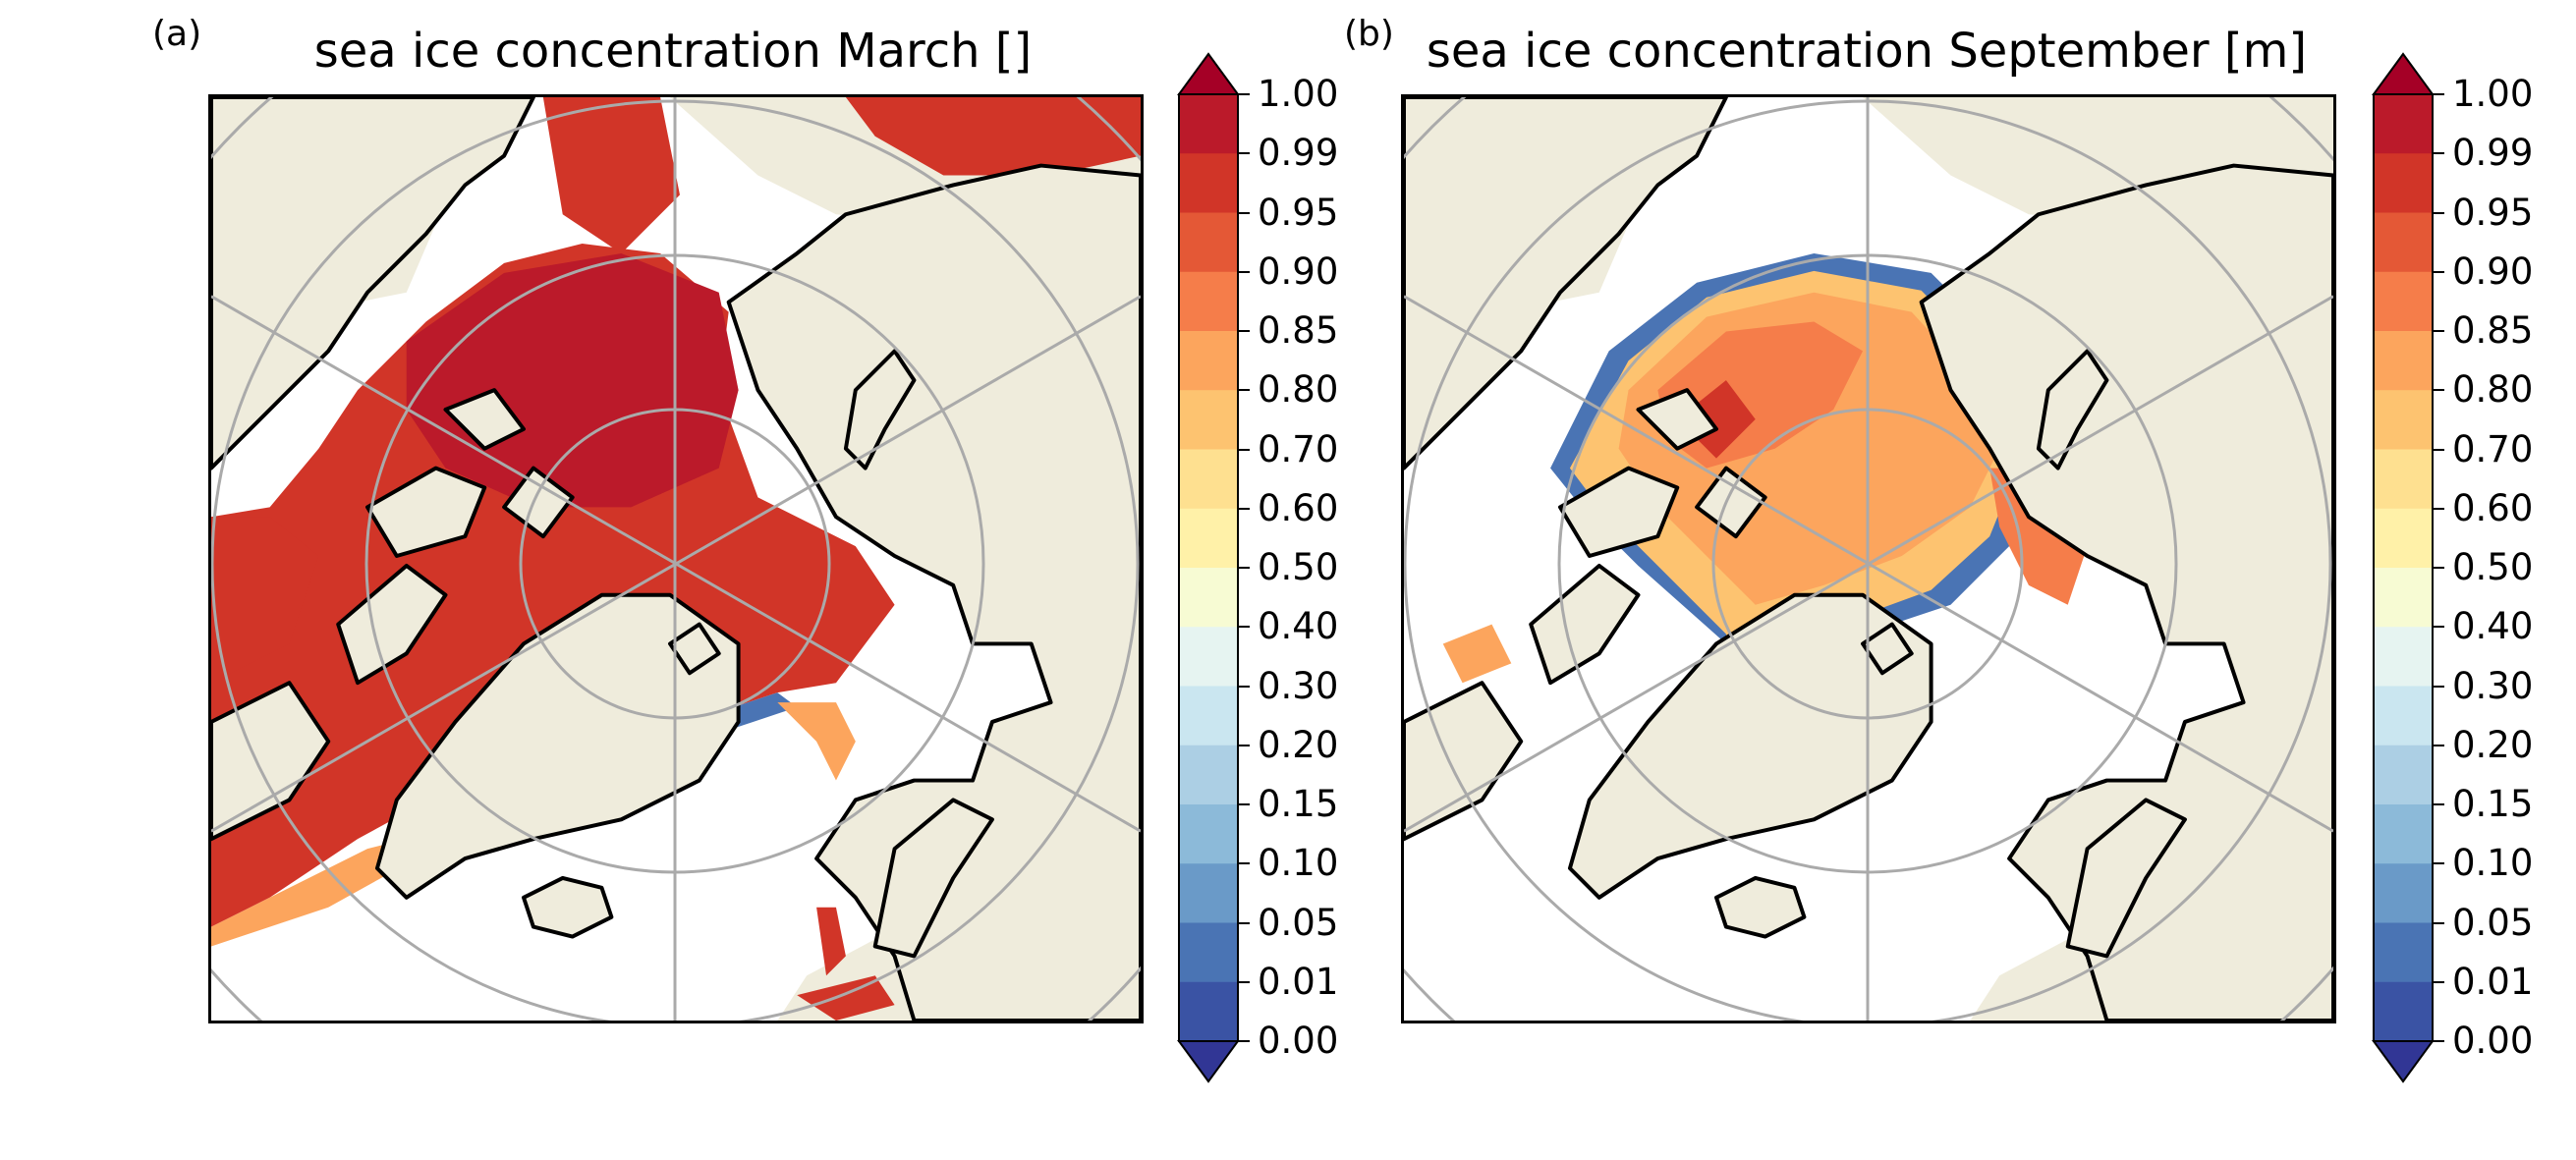 The image size is (2576, 1160). I want to click on colorbar-tick-label: 0.10, so click(2493, 863).